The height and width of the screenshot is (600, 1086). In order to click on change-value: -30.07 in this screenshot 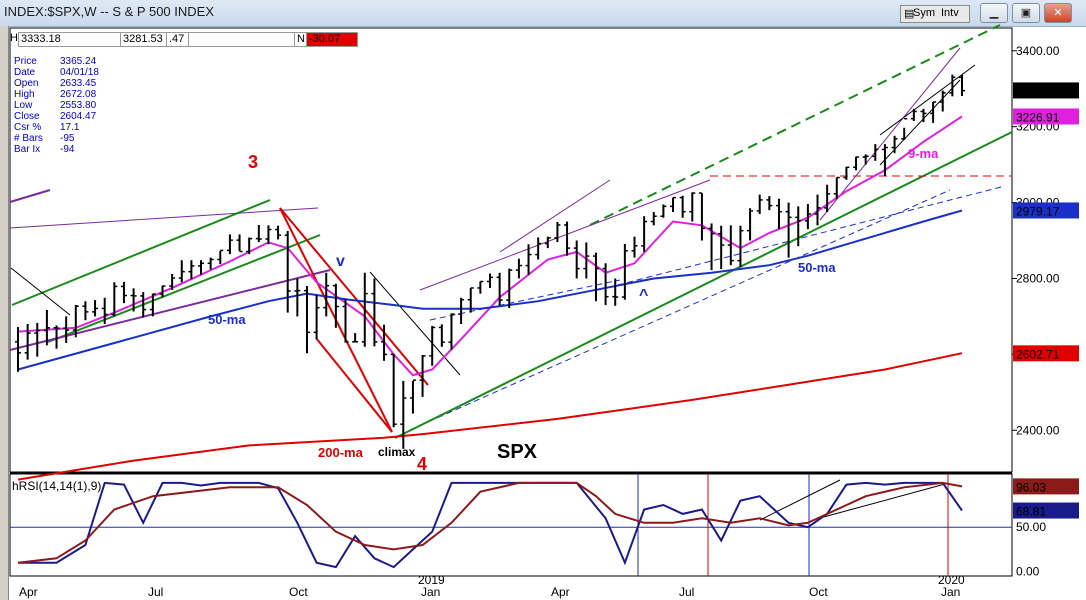, I will do `click(332, 39)`.